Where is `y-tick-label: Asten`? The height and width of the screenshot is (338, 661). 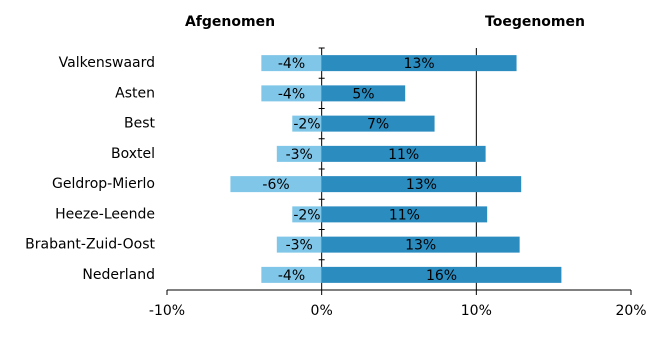
y-tick-label: Asten is located at coordinates (135, 93).